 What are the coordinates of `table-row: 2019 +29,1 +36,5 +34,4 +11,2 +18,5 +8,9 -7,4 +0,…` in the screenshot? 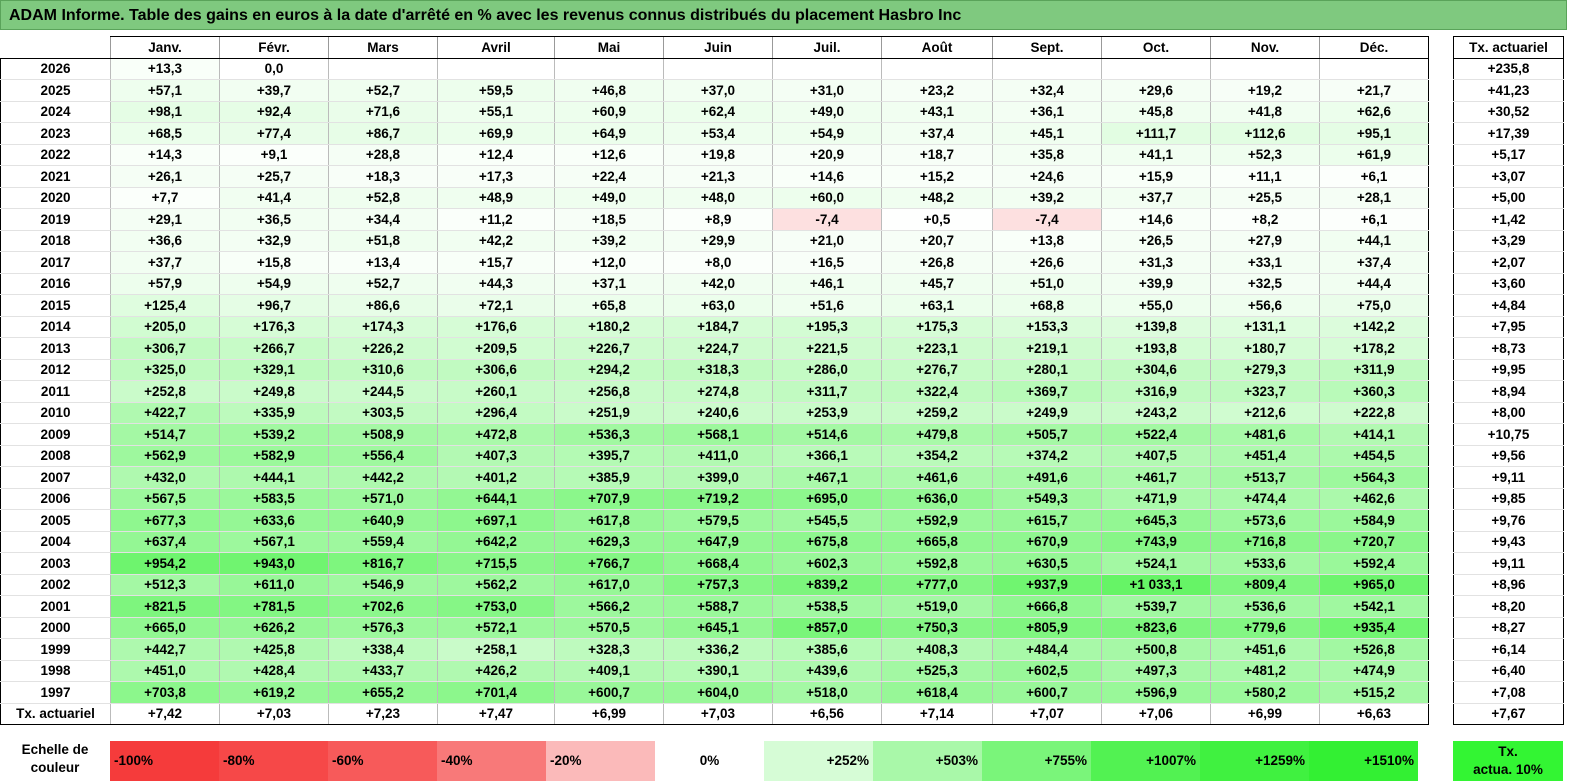 It's located at (714, 219).